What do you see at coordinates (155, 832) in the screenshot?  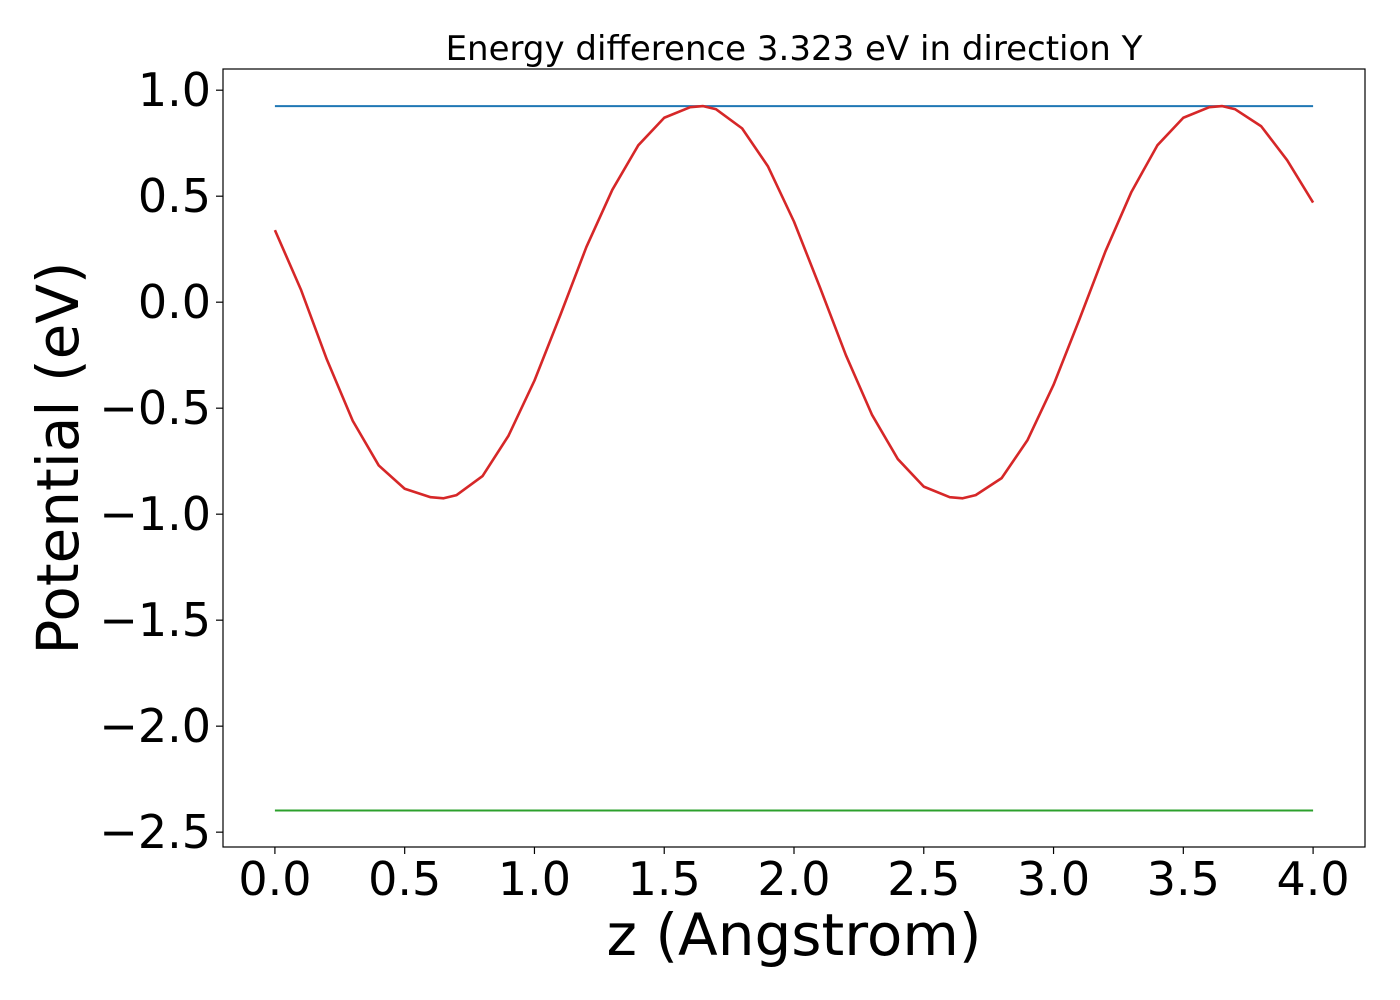 I see `y-tick-label: −2.5` at bounding box center [155, 832].